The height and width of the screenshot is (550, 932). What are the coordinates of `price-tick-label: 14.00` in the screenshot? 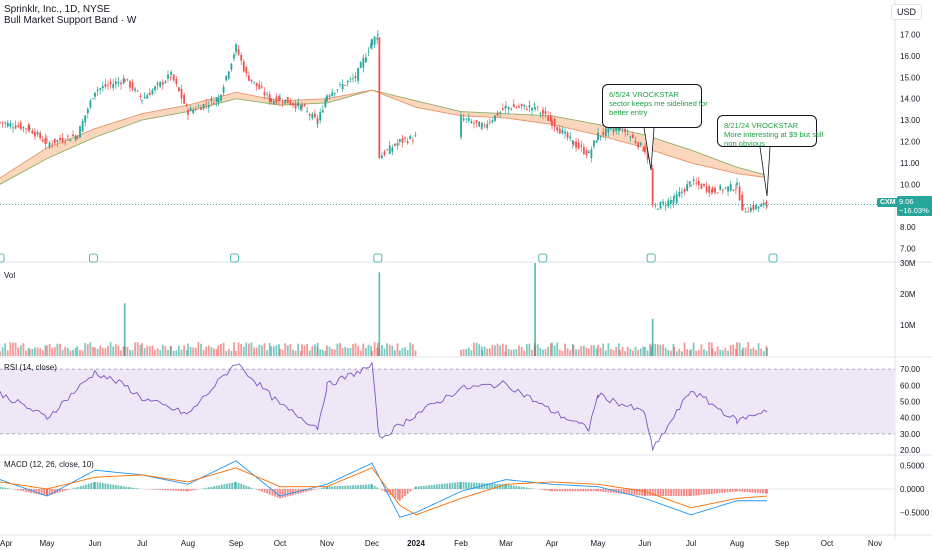 It's located at (910, 99).